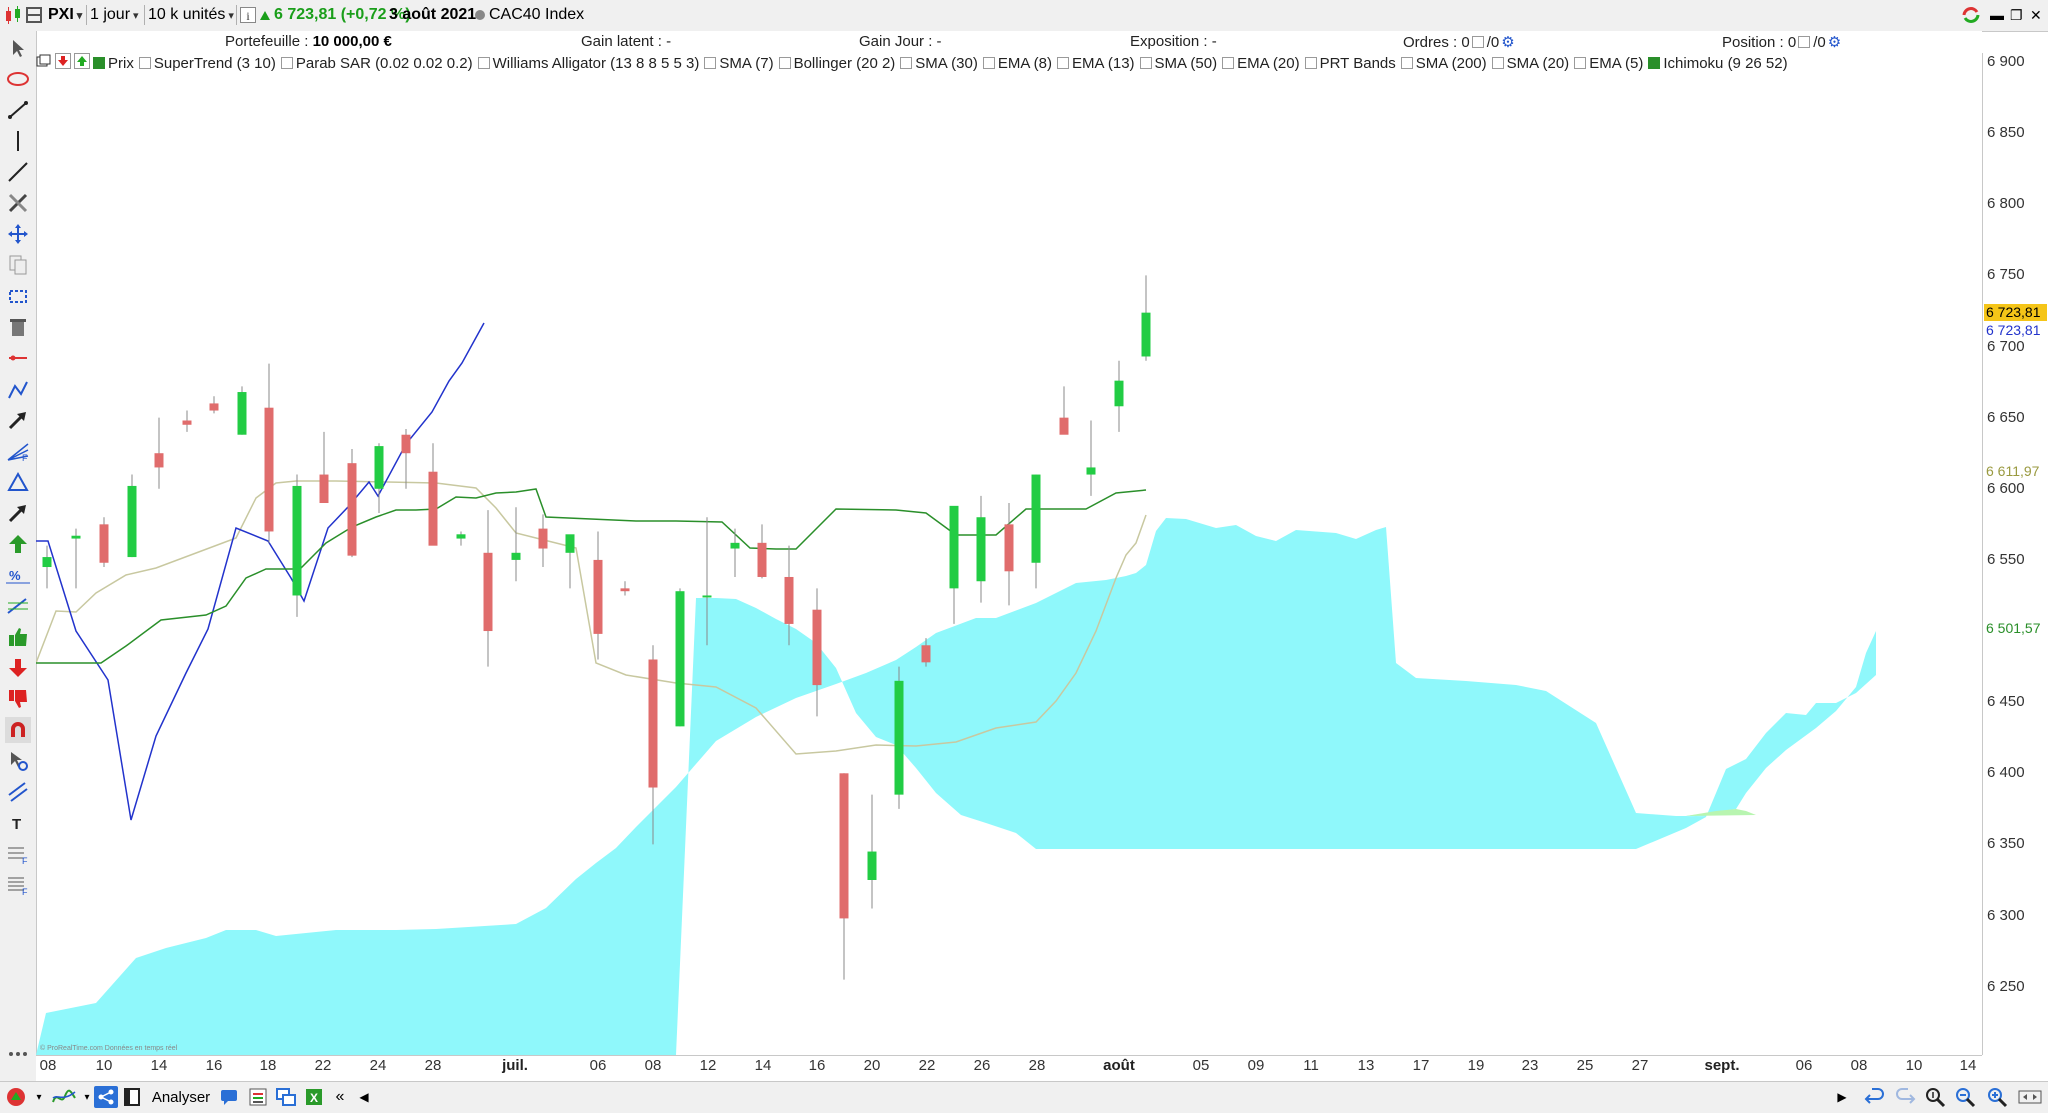 This screenshot has height=1113, width=2048. I want to click on indicator-toggle: Prix, so click(113, 63).